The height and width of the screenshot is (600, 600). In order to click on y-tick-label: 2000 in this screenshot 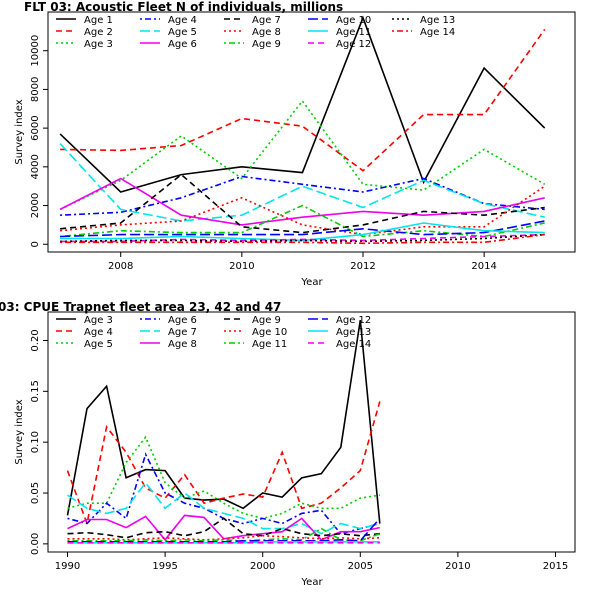, I will do `click(35, 205)`.